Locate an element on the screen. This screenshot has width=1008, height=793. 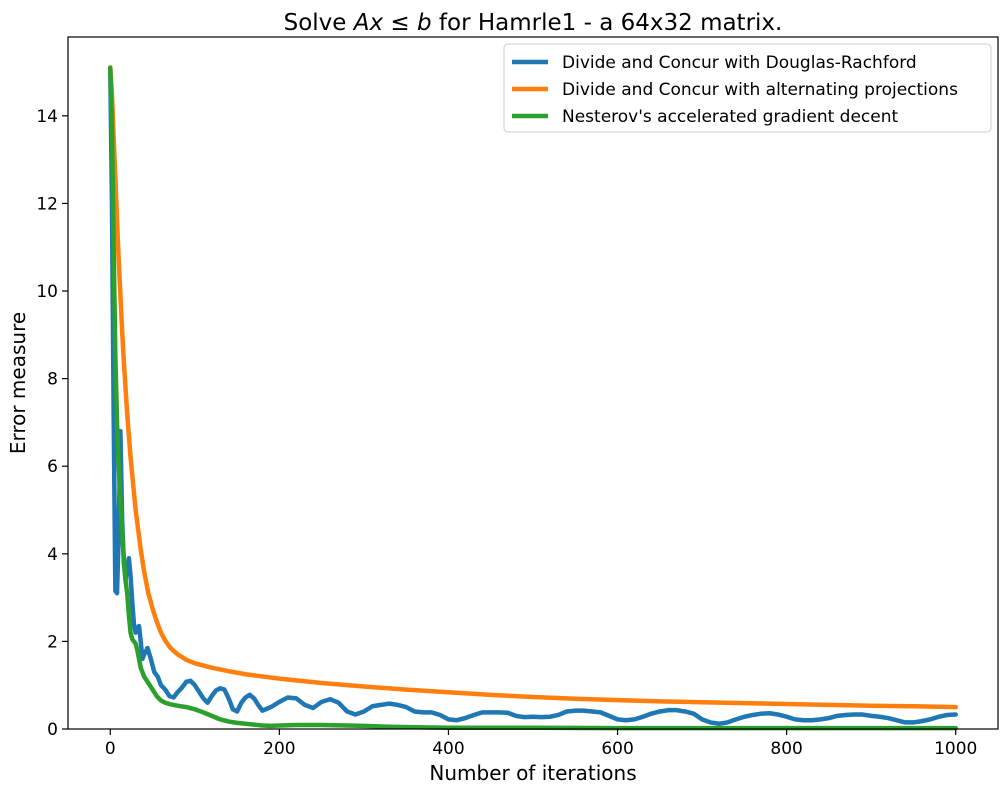
x-tick-label: 1000 is located at coordinates (955, 749).